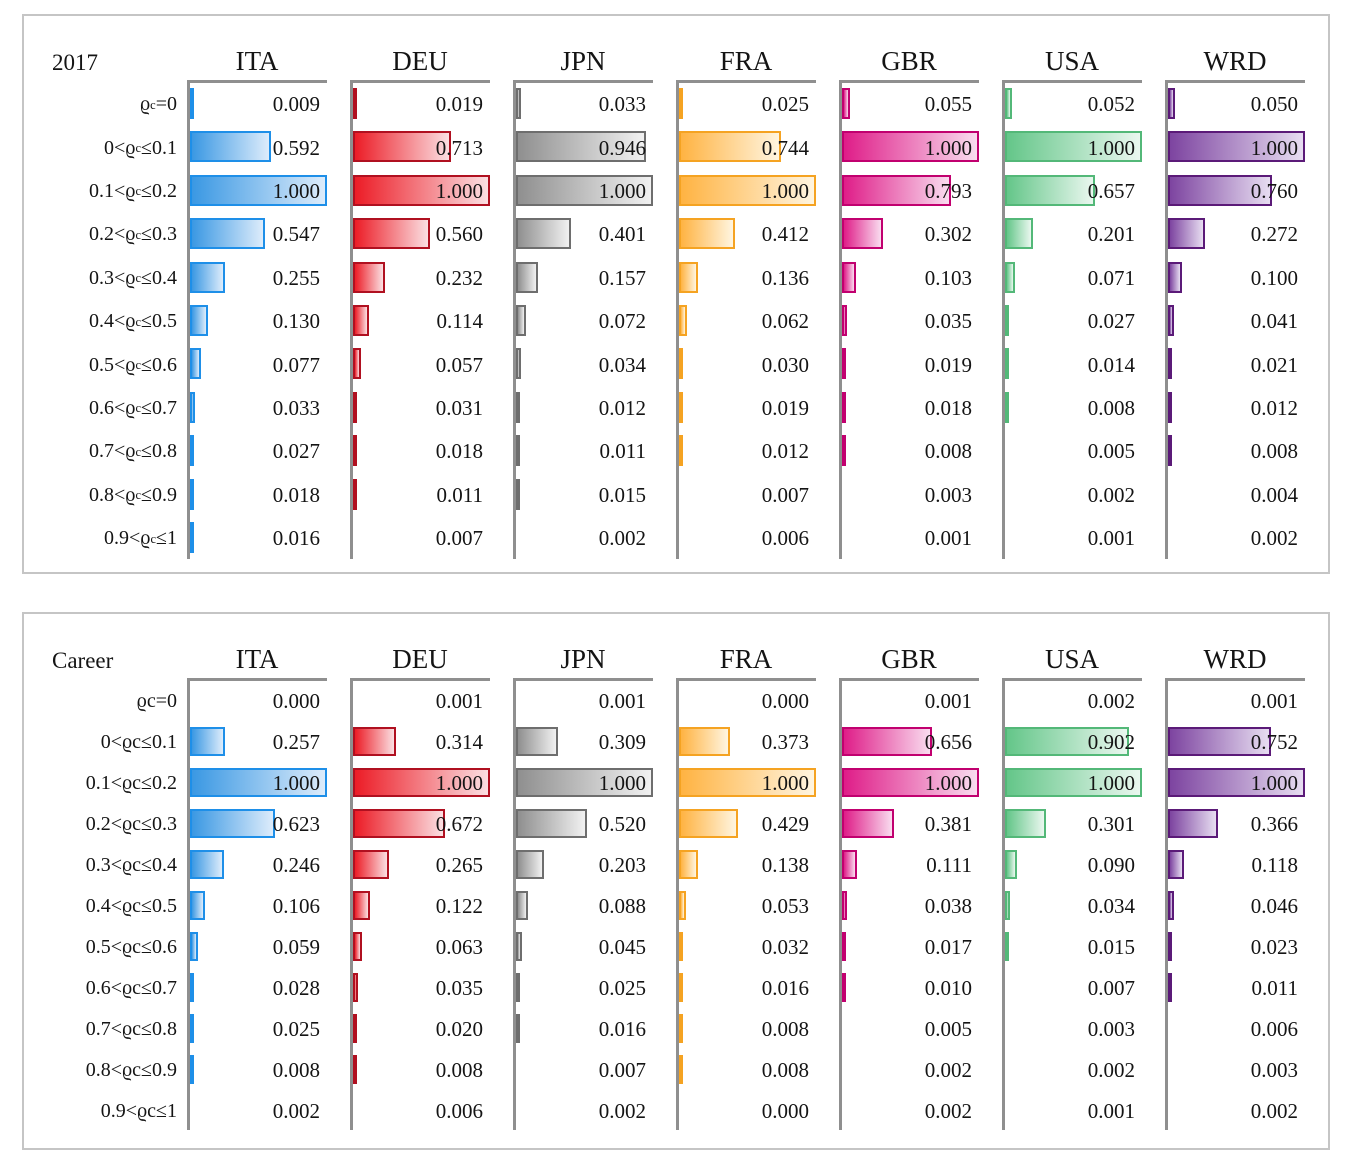  Describe the element at coordinates (459, 906) in the screenshot. I see `value-label: 0.122` at that location.